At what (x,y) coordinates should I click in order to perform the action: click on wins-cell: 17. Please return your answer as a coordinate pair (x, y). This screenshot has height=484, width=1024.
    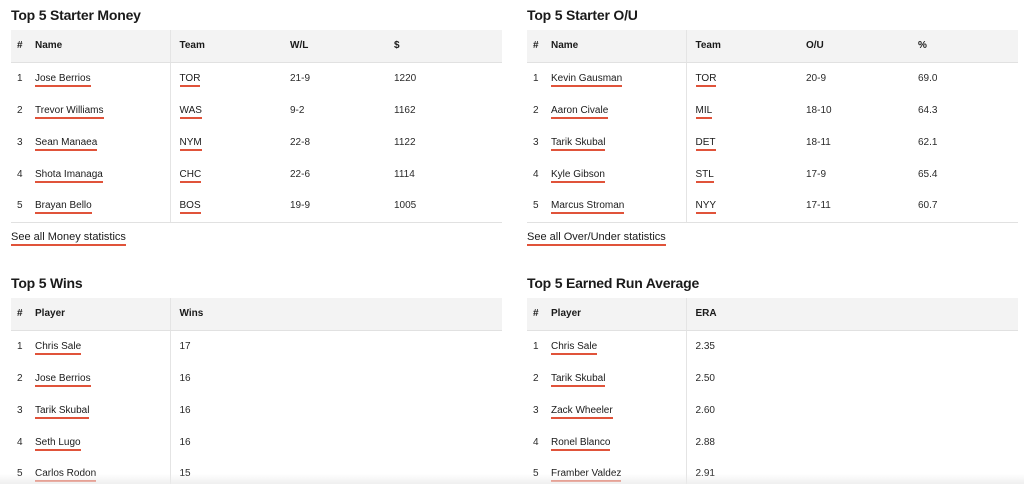
    Looking at the image, I should click on (185, 346).